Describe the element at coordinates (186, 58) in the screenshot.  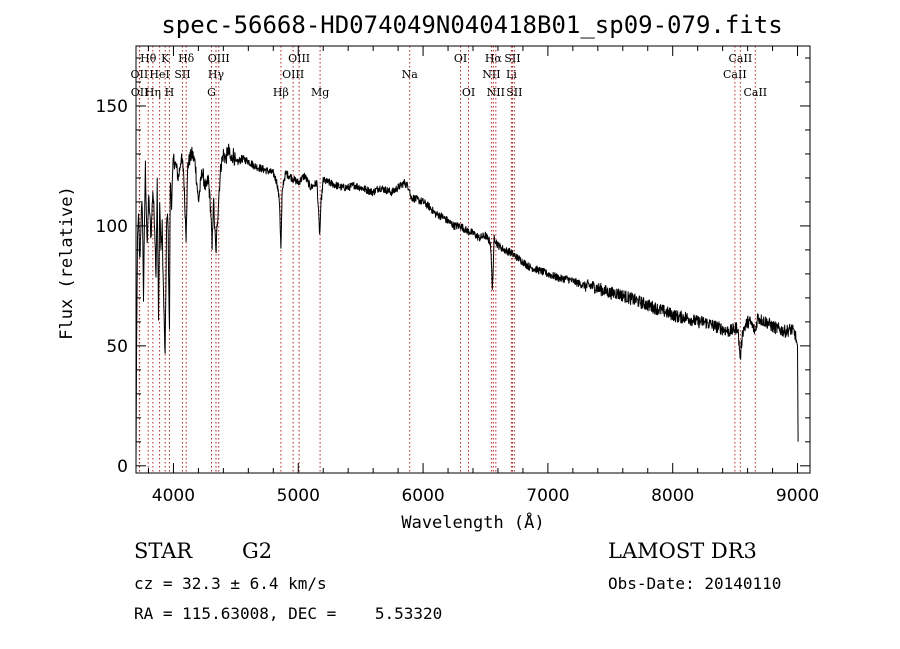
I see `line-label-2: Hδ` at that location.